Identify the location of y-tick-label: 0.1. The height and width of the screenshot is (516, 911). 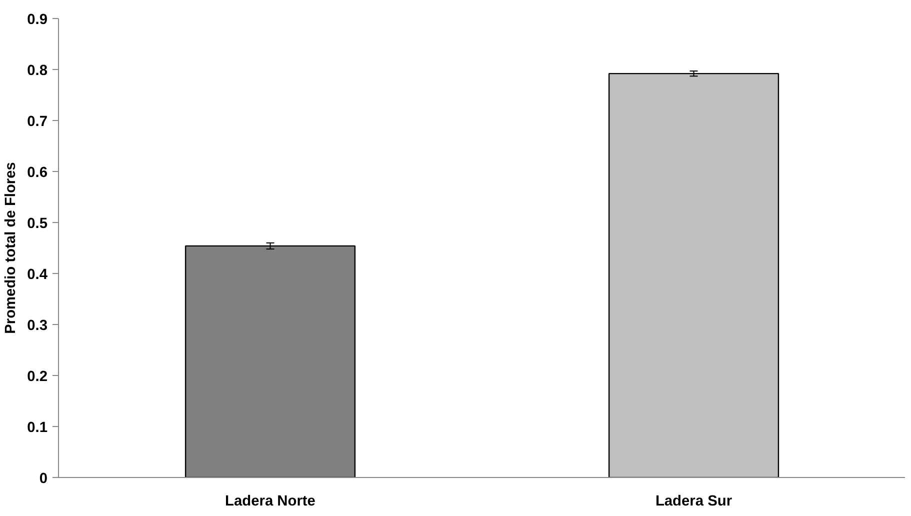
(37, 428).